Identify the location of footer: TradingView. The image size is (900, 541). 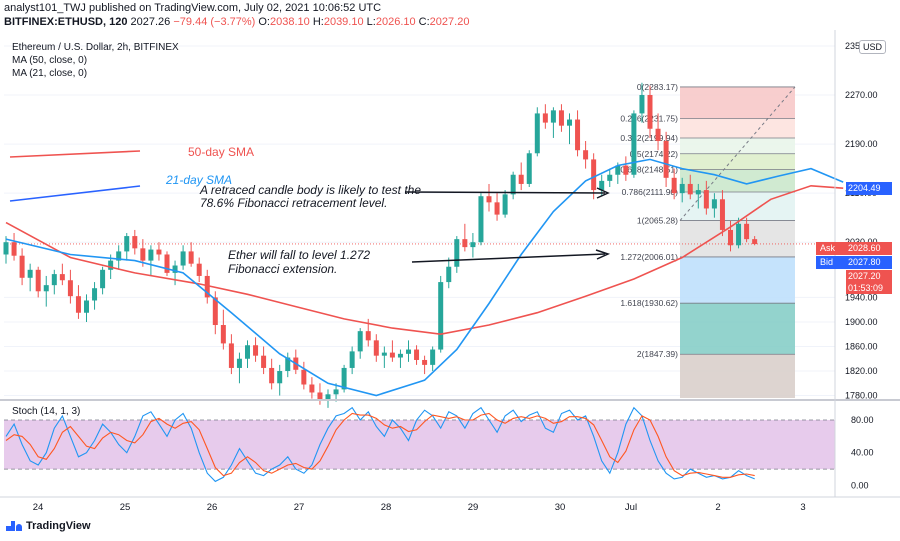
(450, 527).